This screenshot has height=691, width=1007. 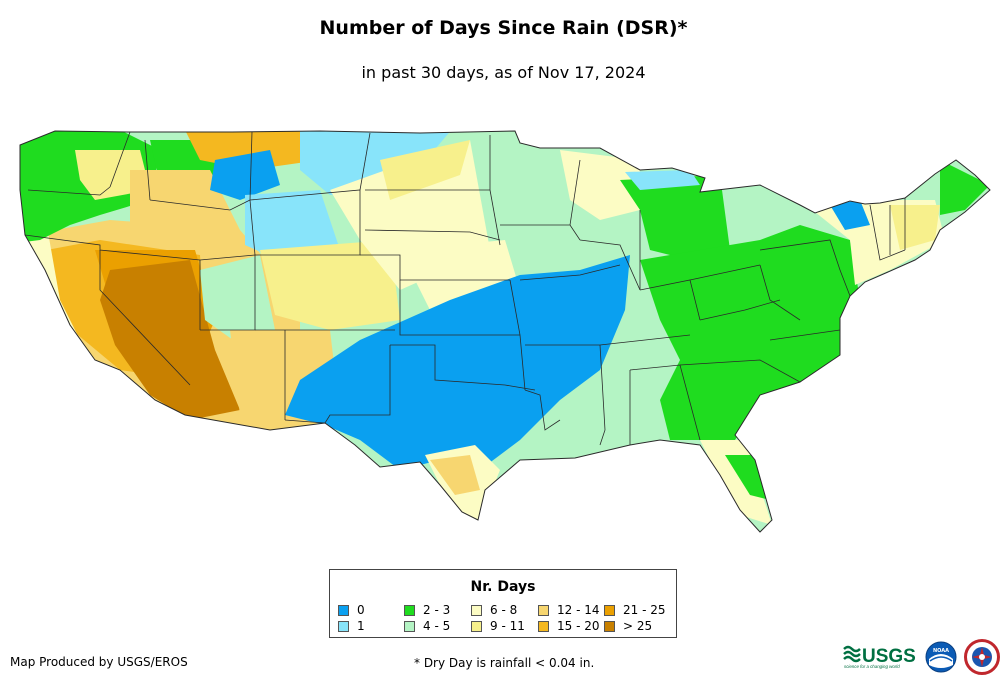 I want to click on noaa-logo-text: NOAA, so click(x=941, y=651).